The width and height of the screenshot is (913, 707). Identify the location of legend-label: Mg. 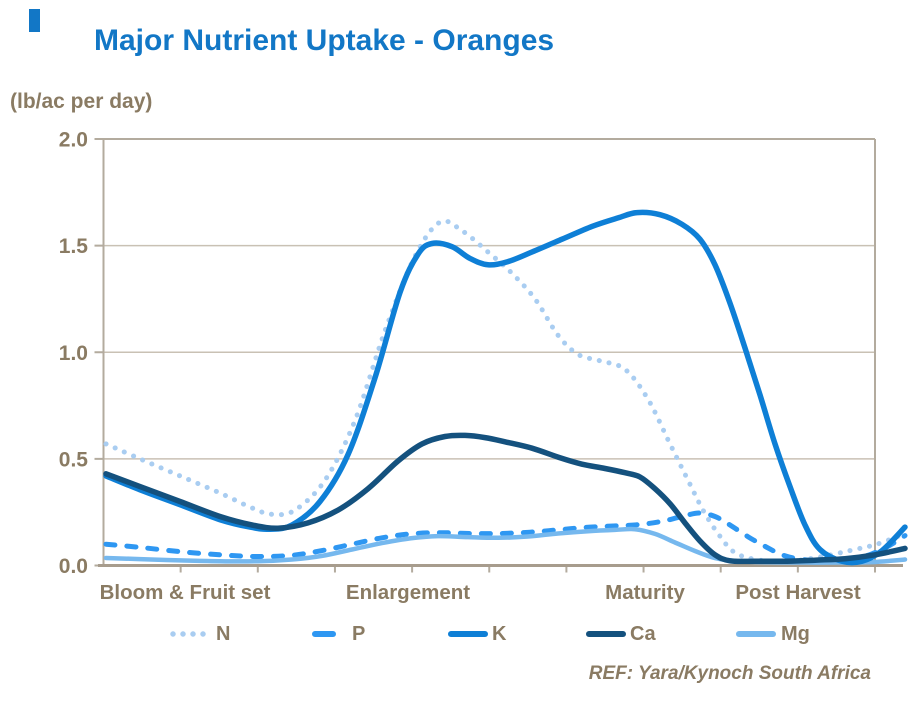
(795, 633).